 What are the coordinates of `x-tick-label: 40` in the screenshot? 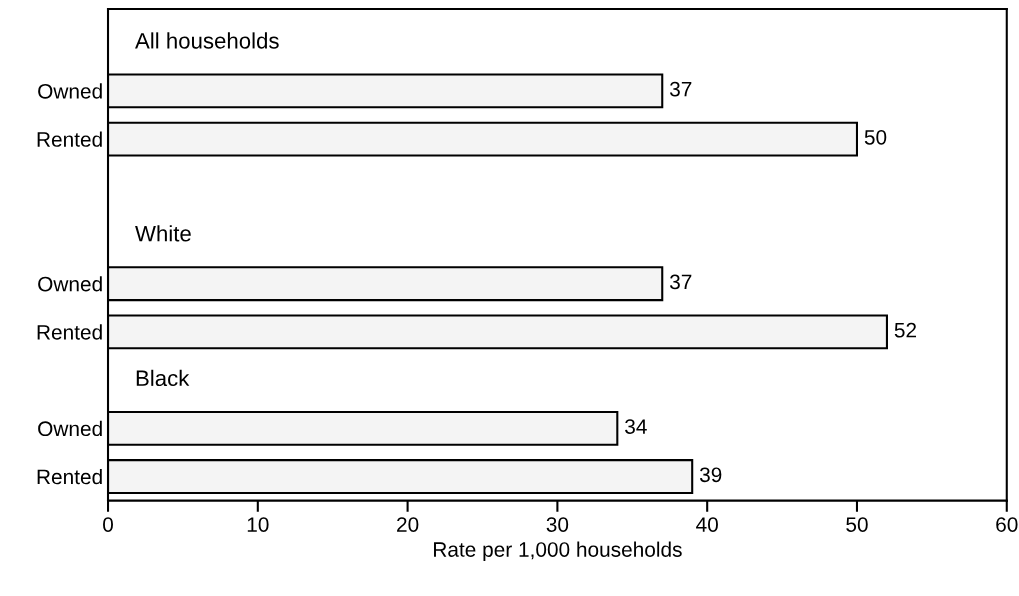 It's located at (707, 524).